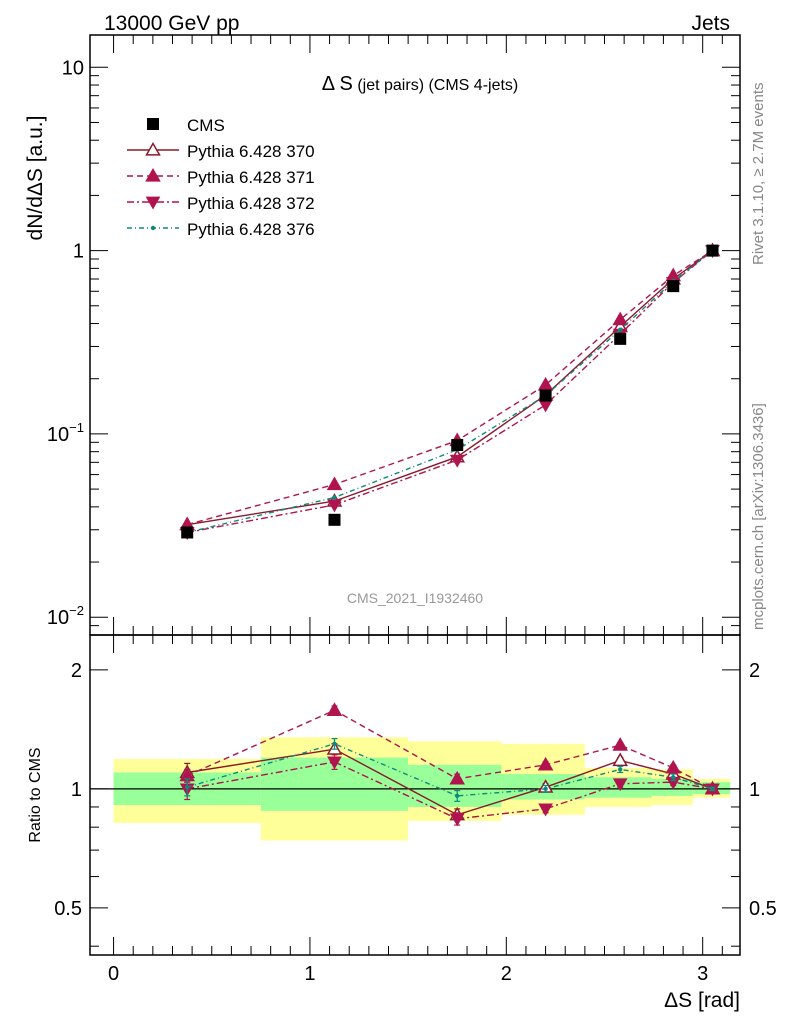 This screenshot has width=786, height=1024. Describe the element at coordinates (251, 203) in the screenshot. I see `legend-label: Pythia 6.428 372` at that location.